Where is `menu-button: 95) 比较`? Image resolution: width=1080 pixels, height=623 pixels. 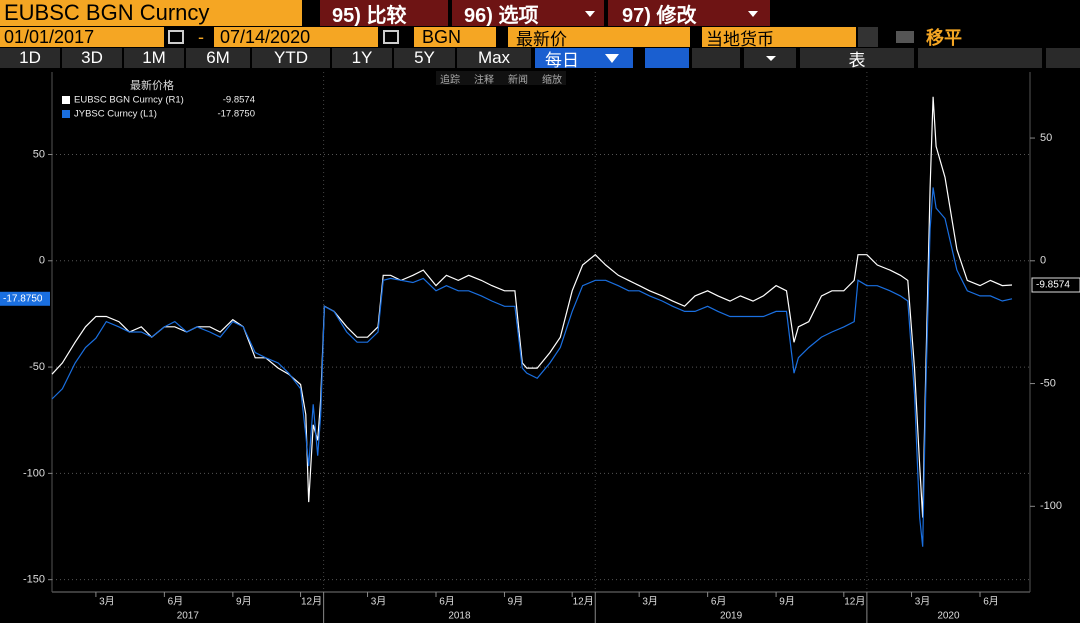 menu-button: 95) 比较 is located at coordinates (384, 13).